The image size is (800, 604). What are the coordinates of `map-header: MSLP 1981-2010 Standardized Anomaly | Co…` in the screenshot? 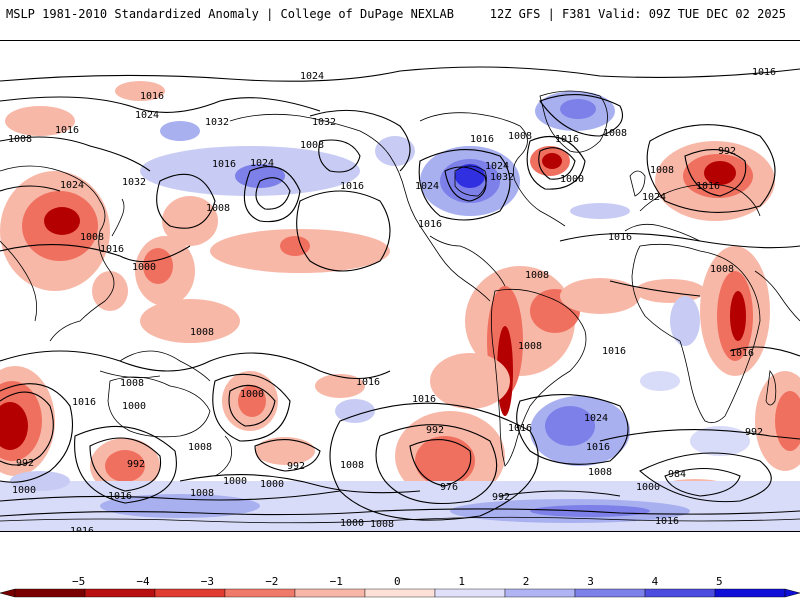 It's located at (400, 14).